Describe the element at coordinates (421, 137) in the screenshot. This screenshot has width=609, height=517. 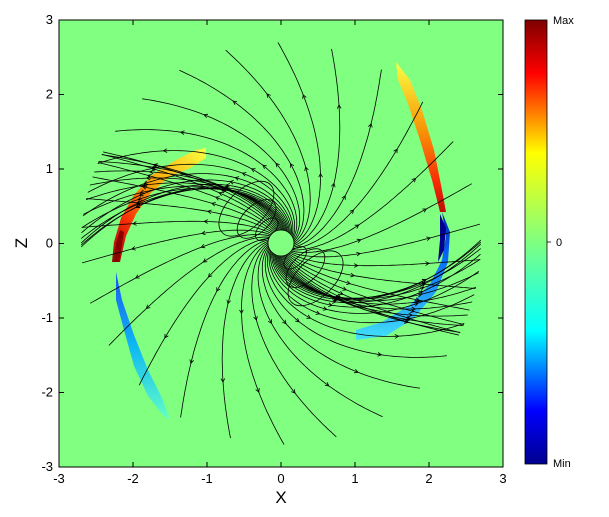
I see `warm-band-right` at that location.